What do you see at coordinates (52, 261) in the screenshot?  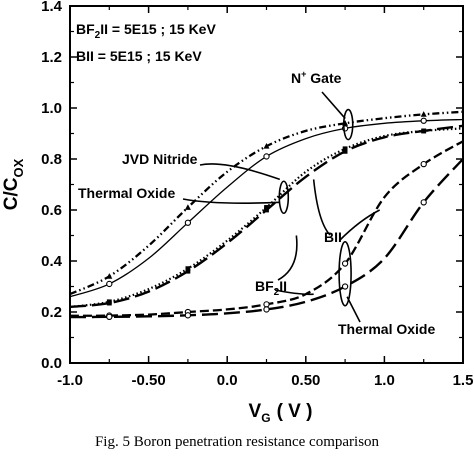 I see `y-tick-label: 0.4` at bounding box center [52, 261].